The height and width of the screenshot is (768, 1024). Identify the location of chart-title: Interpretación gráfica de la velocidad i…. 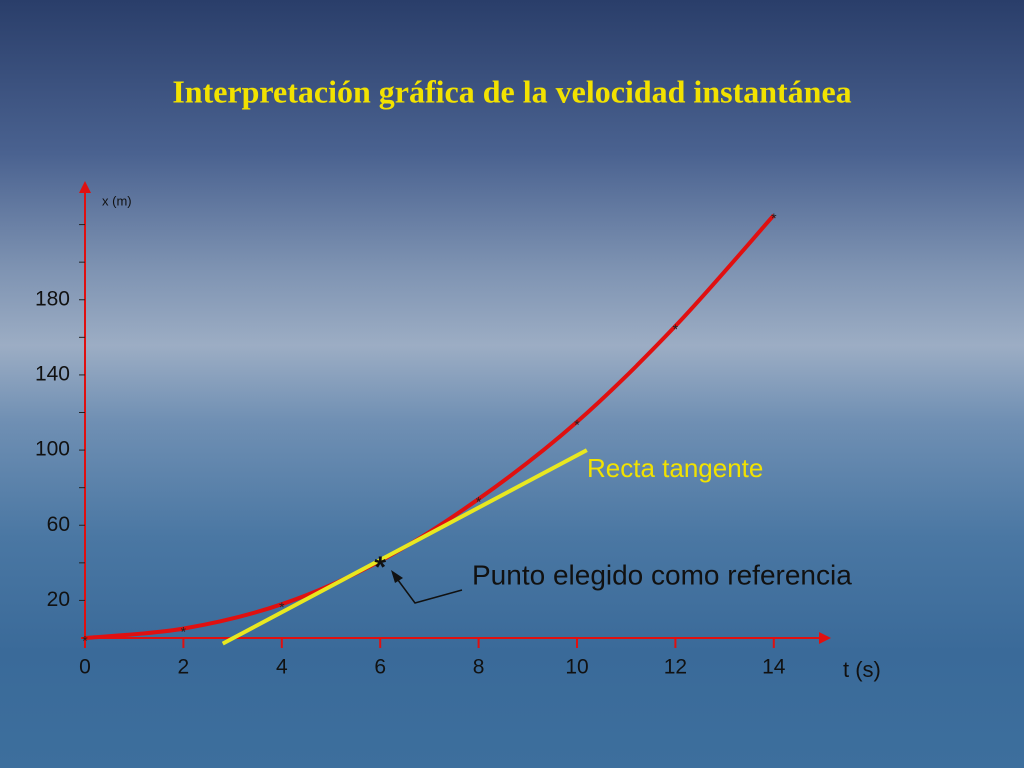
(511, 91).